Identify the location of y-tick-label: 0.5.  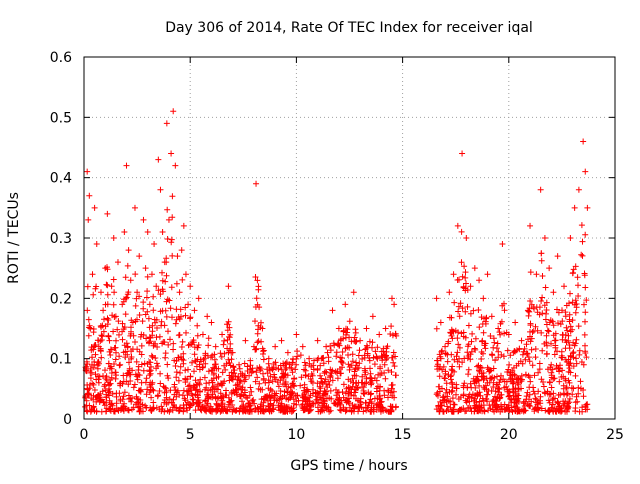
(61, 118).